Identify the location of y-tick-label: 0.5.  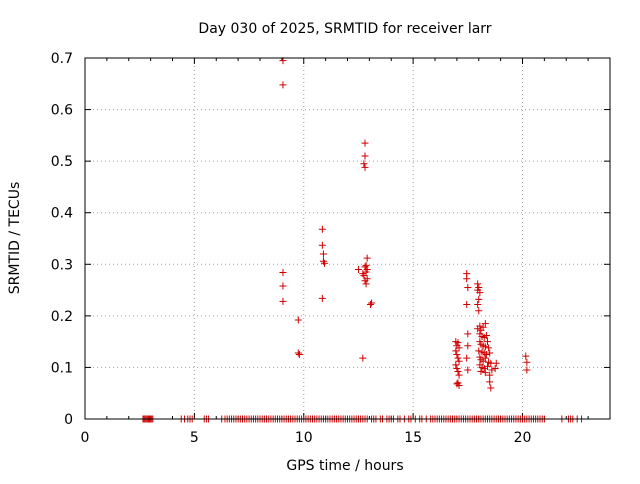
(62, 162).